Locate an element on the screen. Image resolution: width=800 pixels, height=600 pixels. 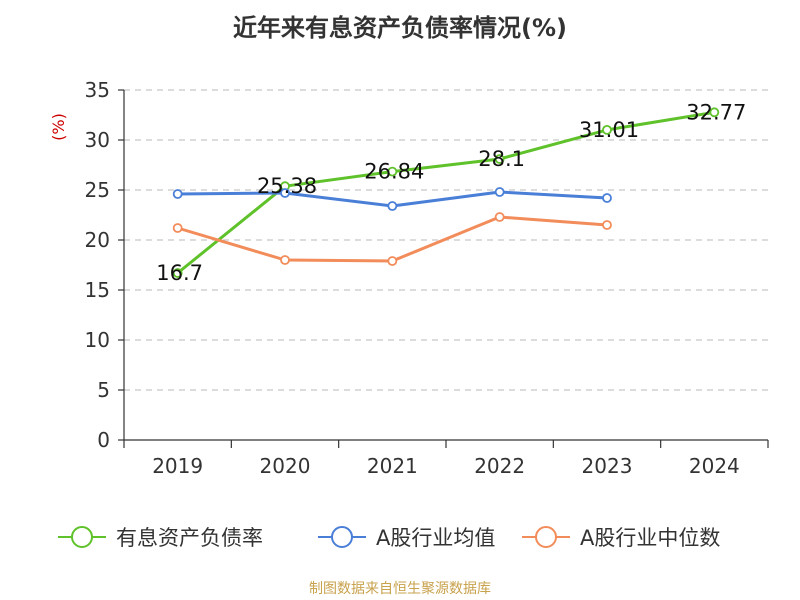
data-label: 32.77 is located at coordinates (716, 112).